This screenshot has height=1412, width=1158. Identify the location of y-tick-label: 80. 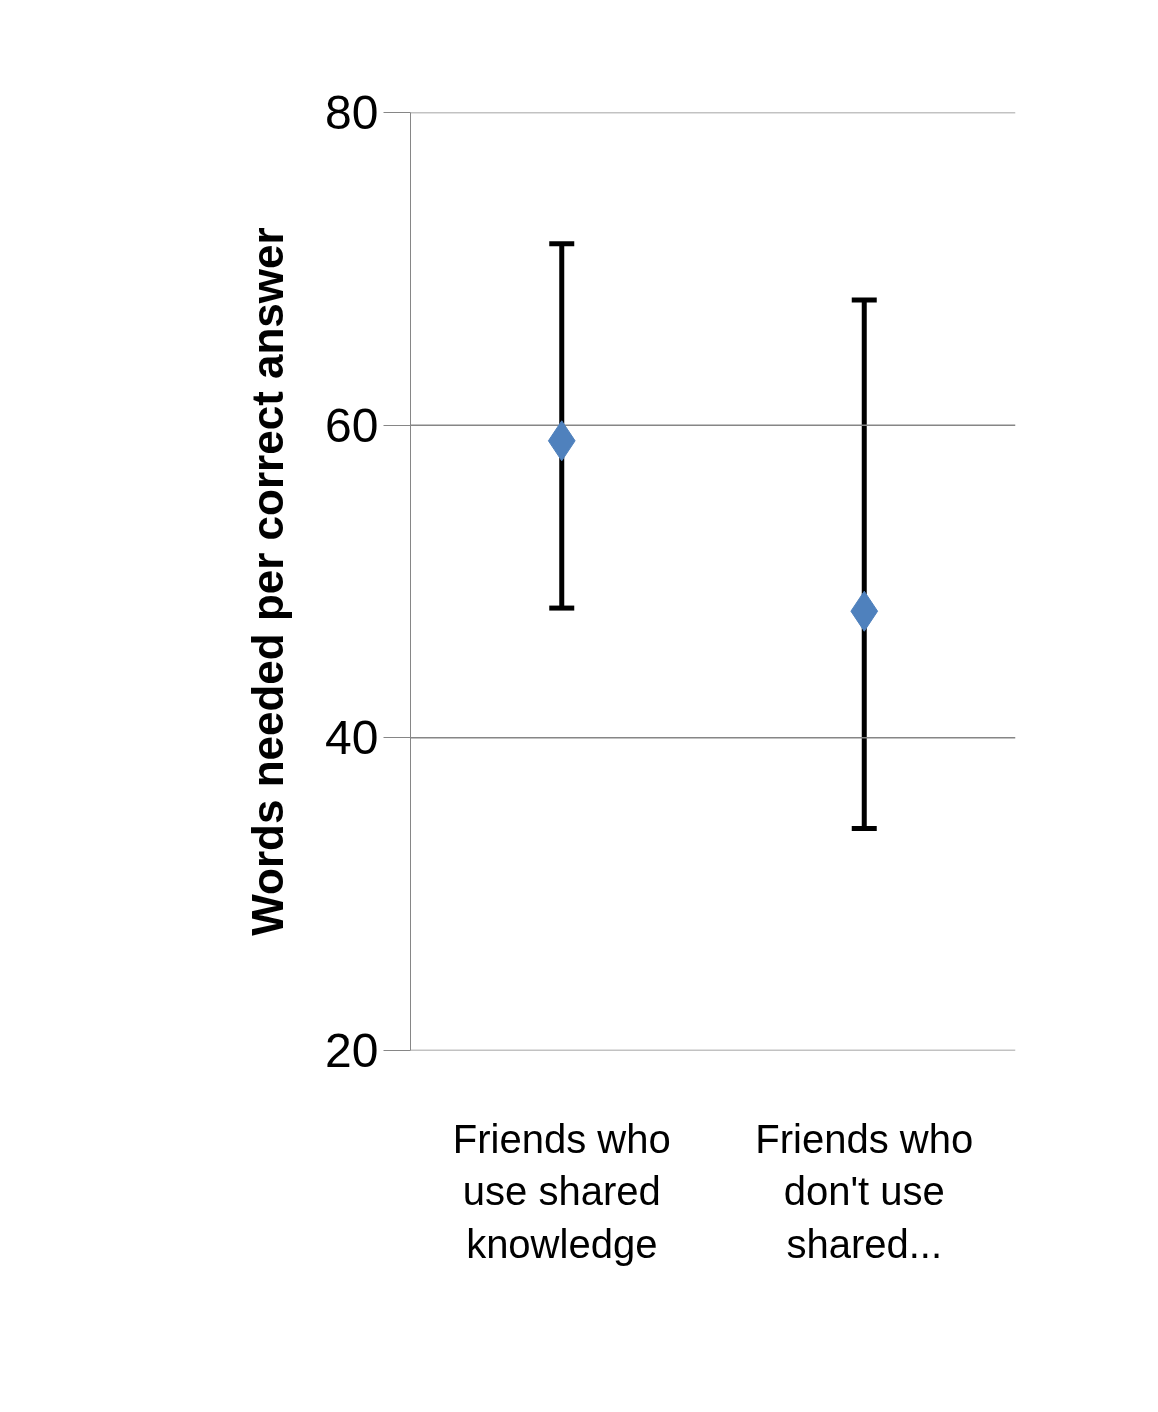
(352, 112).